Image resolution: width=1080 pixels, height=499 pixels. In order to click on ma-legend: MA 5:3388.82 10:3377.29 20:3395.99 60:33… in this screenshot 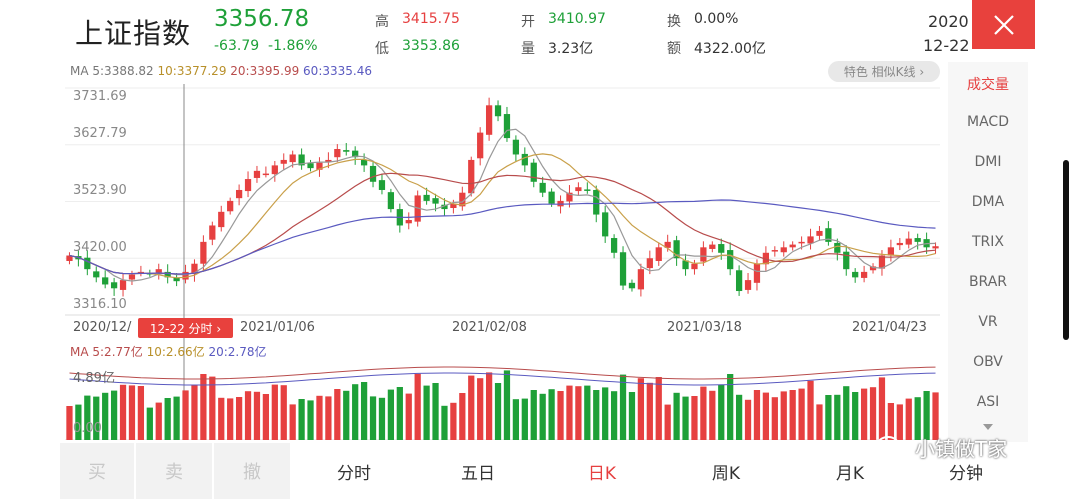, I will do `click(221, 71)`.